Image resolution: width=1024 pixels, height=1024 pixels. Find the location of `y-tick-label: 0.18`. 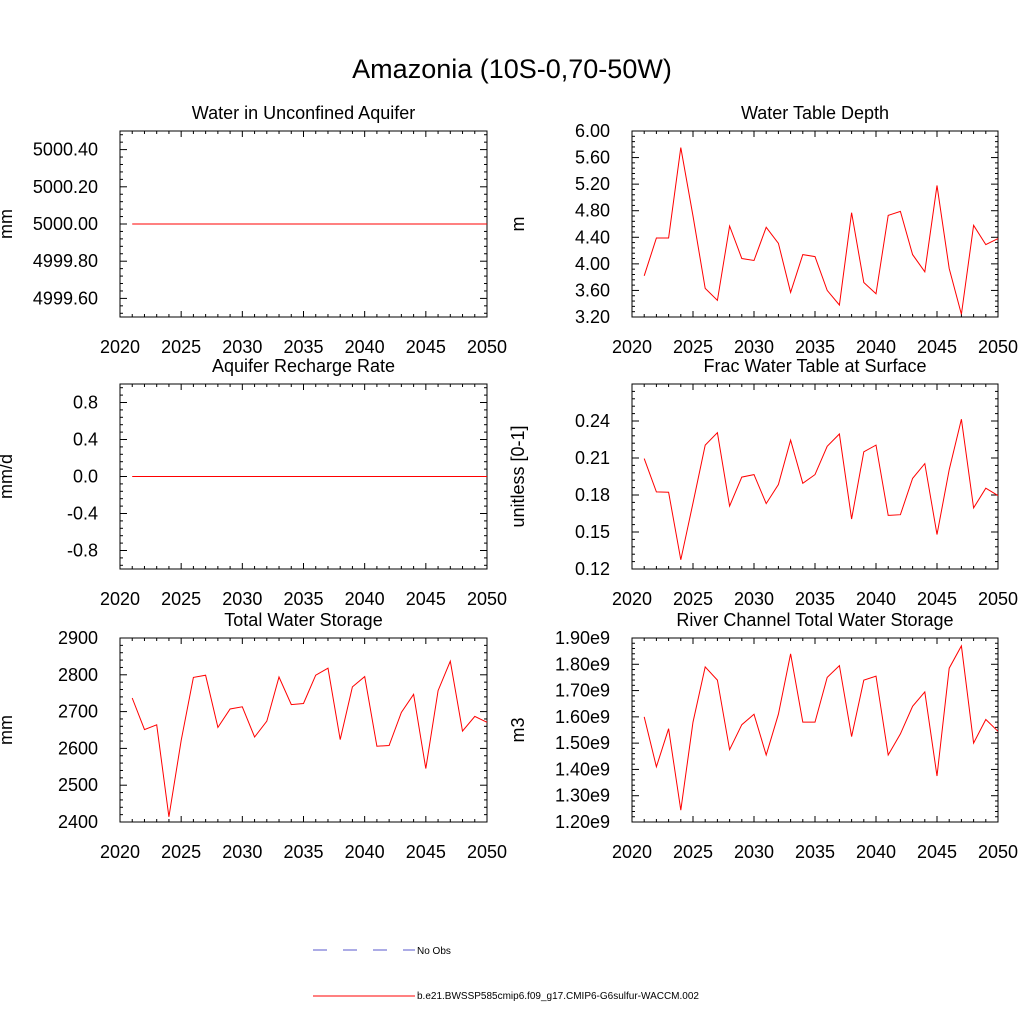

y-tick-label: 0.18 is located at coordinates (592, 495).